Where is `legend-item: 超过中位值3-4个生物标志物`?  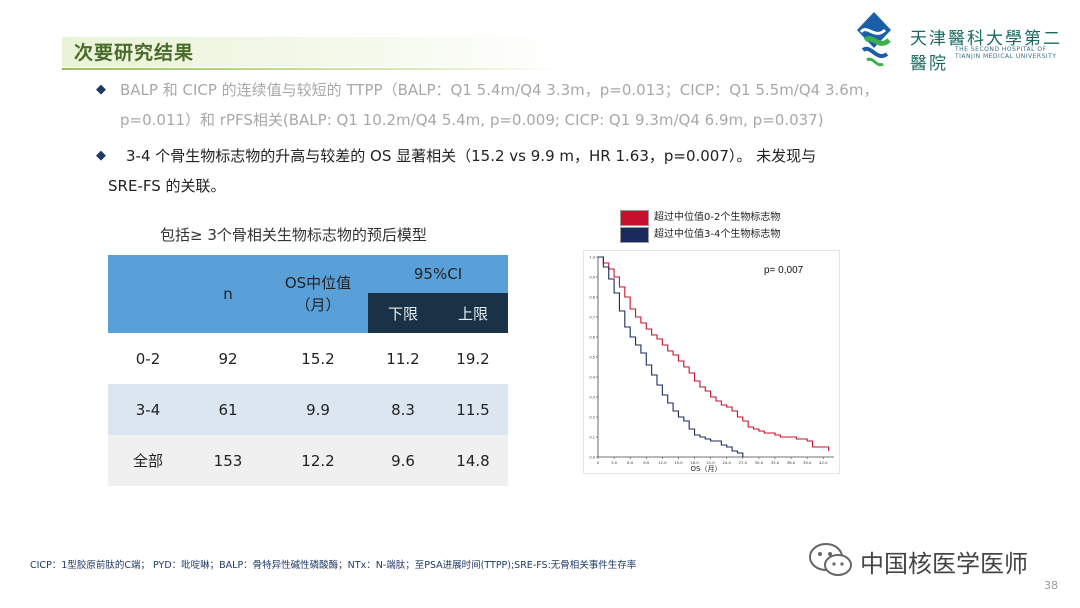 legend-item: 超过中位值3-4个生物标志物 is located at coordinates (700, 234).